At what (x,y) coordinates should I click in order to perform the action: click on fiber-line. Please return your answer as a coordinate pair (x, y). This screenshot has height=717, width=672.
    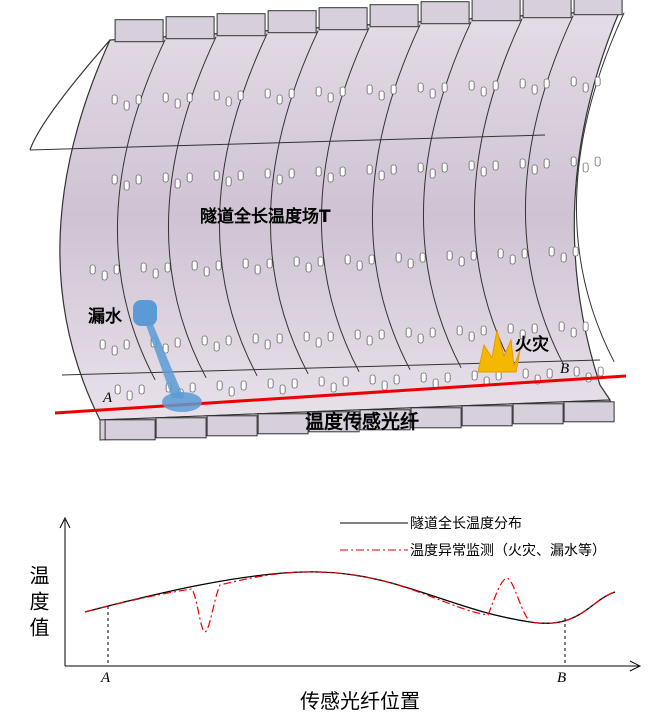
    Looking at the image, I should click on (340, 394).